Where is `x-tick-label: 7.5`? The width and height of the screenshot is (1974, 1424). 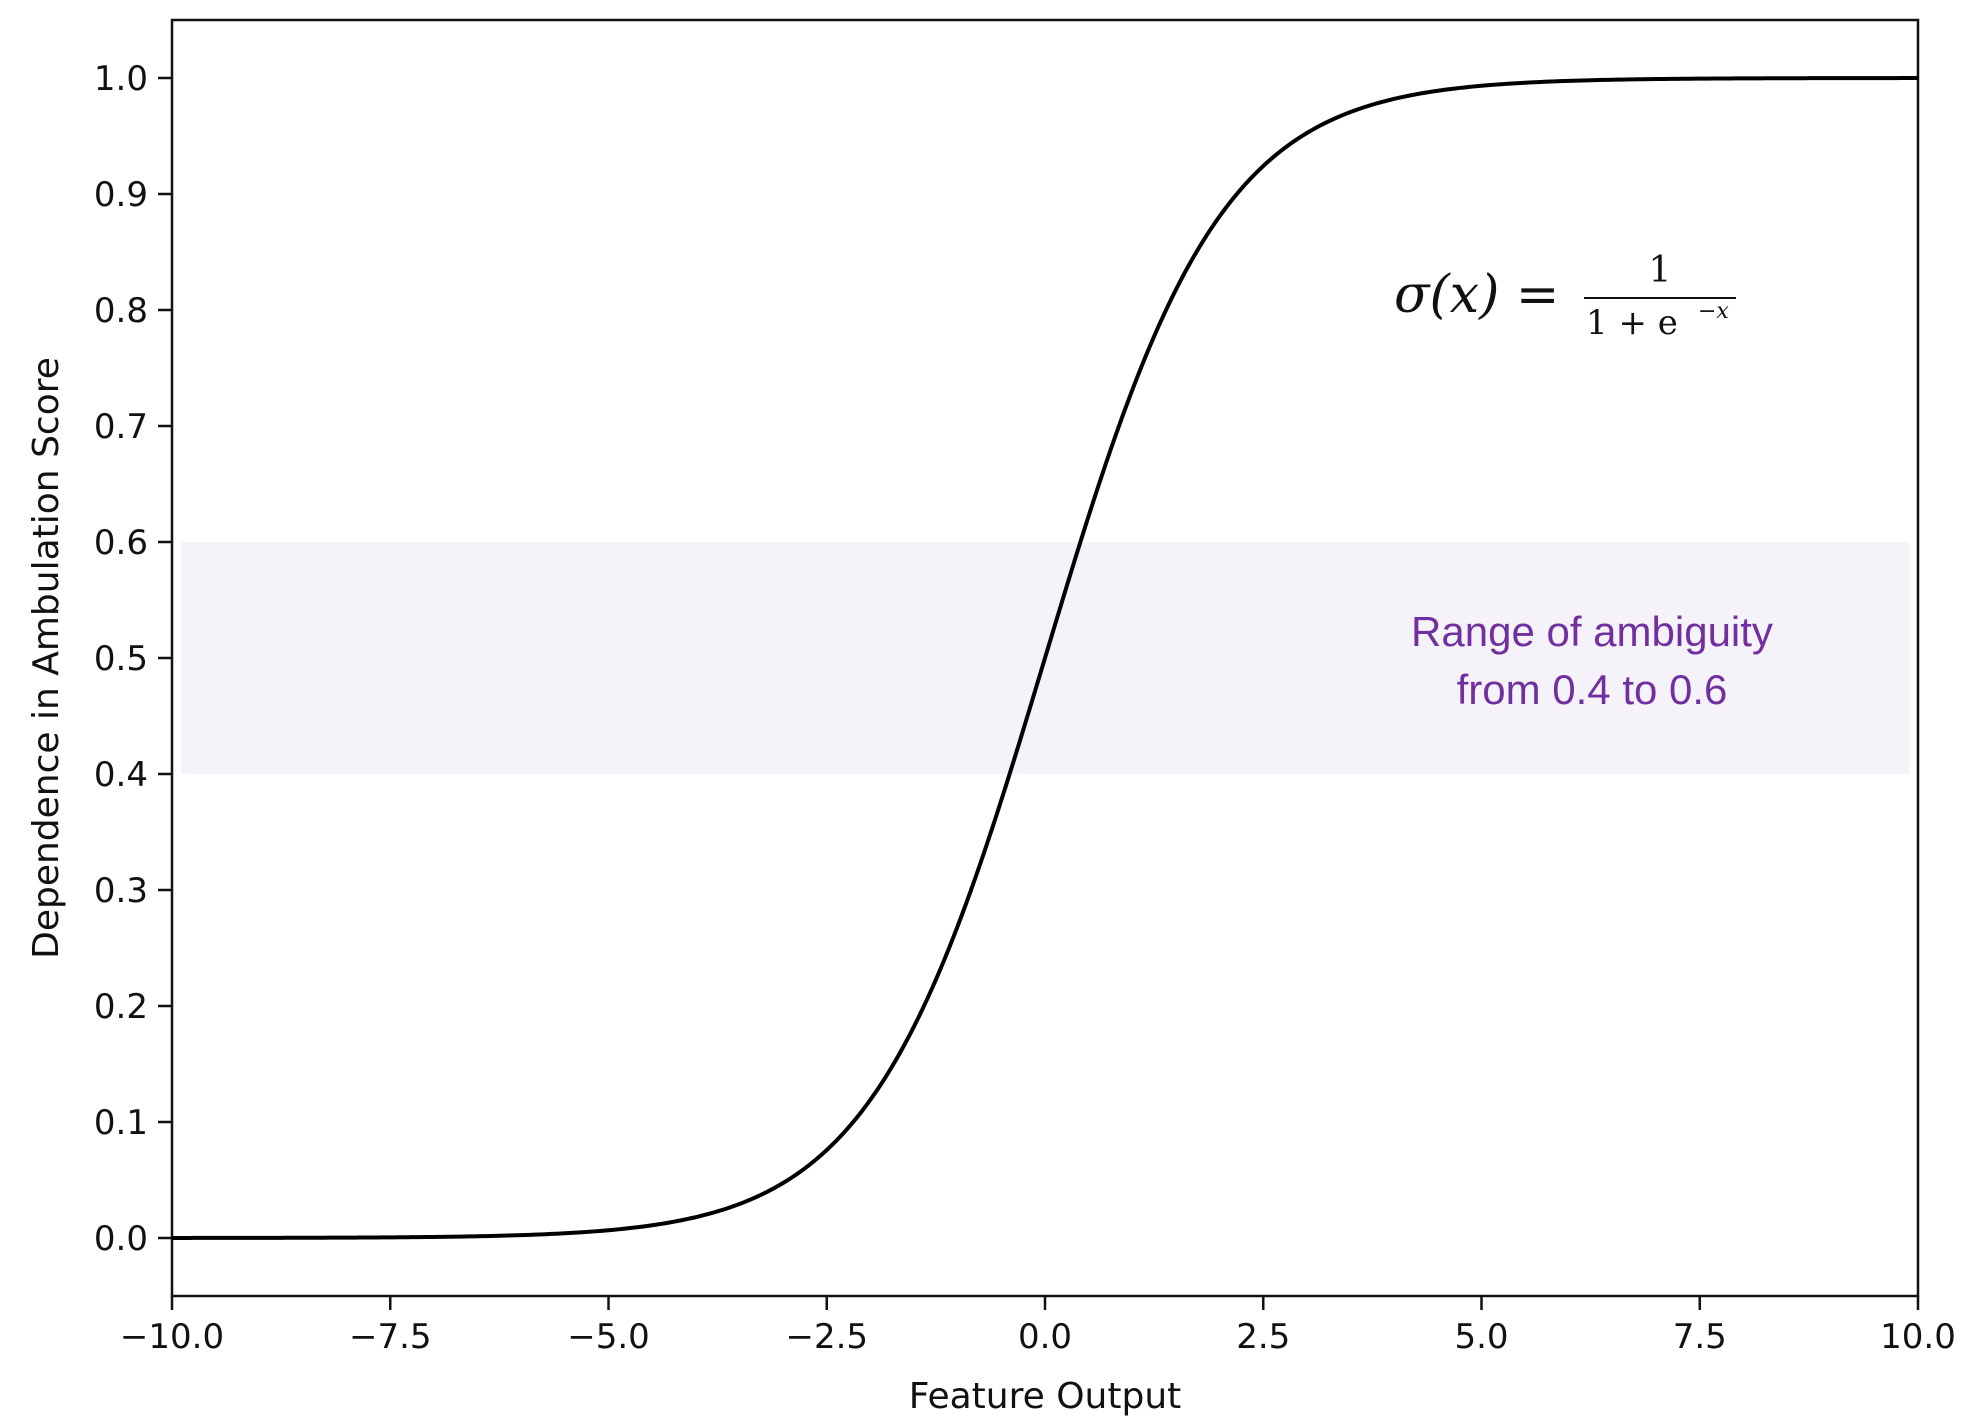 x-tick-label: 7.5 is located at coordinates (1700, 1337).